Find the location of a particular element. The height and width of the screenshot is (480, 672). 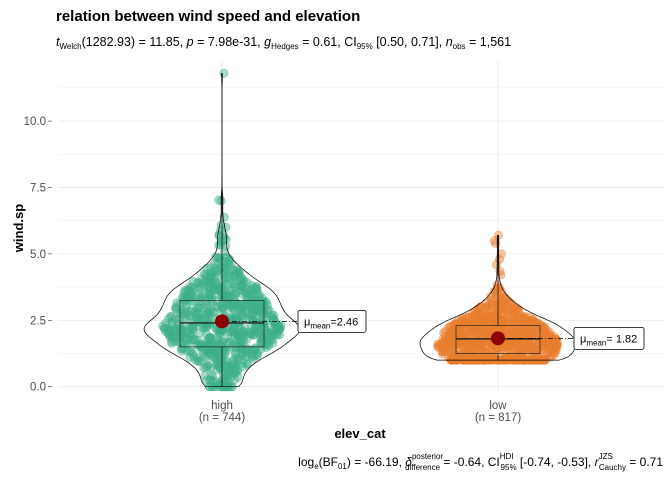

x-tick-low: low is located at coordinates (498, 406).